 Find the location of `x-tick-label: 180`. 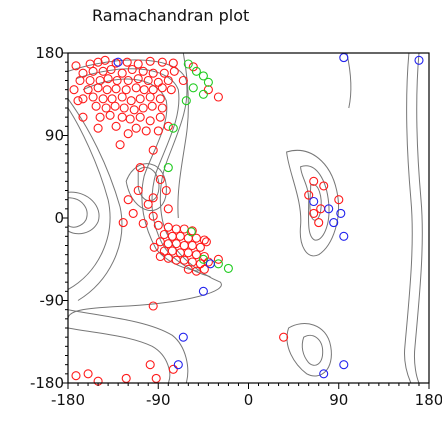

x-tick-label: 180 is located at coordinates (428, 400).